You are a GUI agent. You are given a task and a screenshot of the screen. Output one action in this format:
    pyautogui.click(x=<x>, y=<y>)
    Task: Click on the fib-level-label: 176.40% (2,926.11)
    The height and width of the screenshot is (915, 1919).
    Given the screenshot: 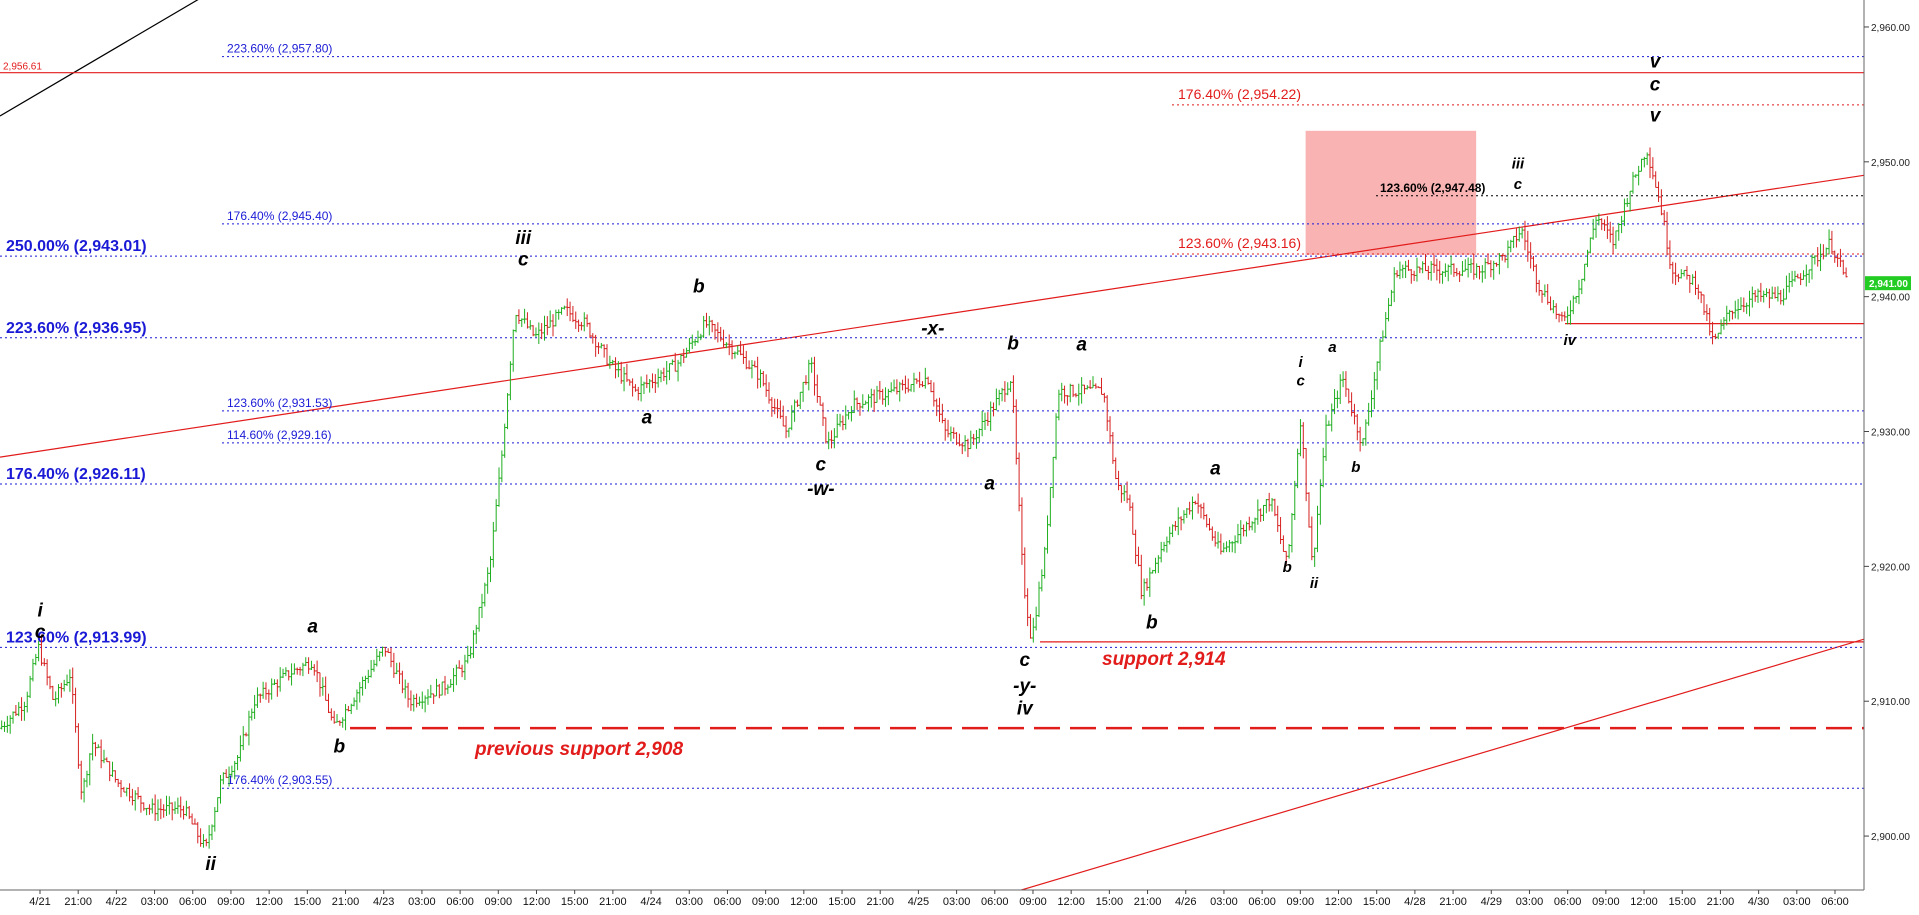 What is the action you would take?
    pyautogui.click(x=76, y=474)
    